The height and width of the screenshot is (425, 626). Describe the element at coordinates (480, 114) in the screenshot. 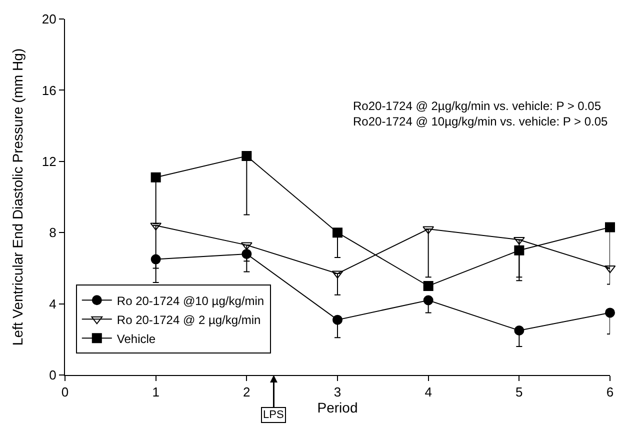

I see `annotation: Ro20-1724 @ 2µg/kg/min vs. vehicle: P > 0.05 Ro20-1724 @ 10µg/kg/min vs. vehicle: P > 0.05` at that location.